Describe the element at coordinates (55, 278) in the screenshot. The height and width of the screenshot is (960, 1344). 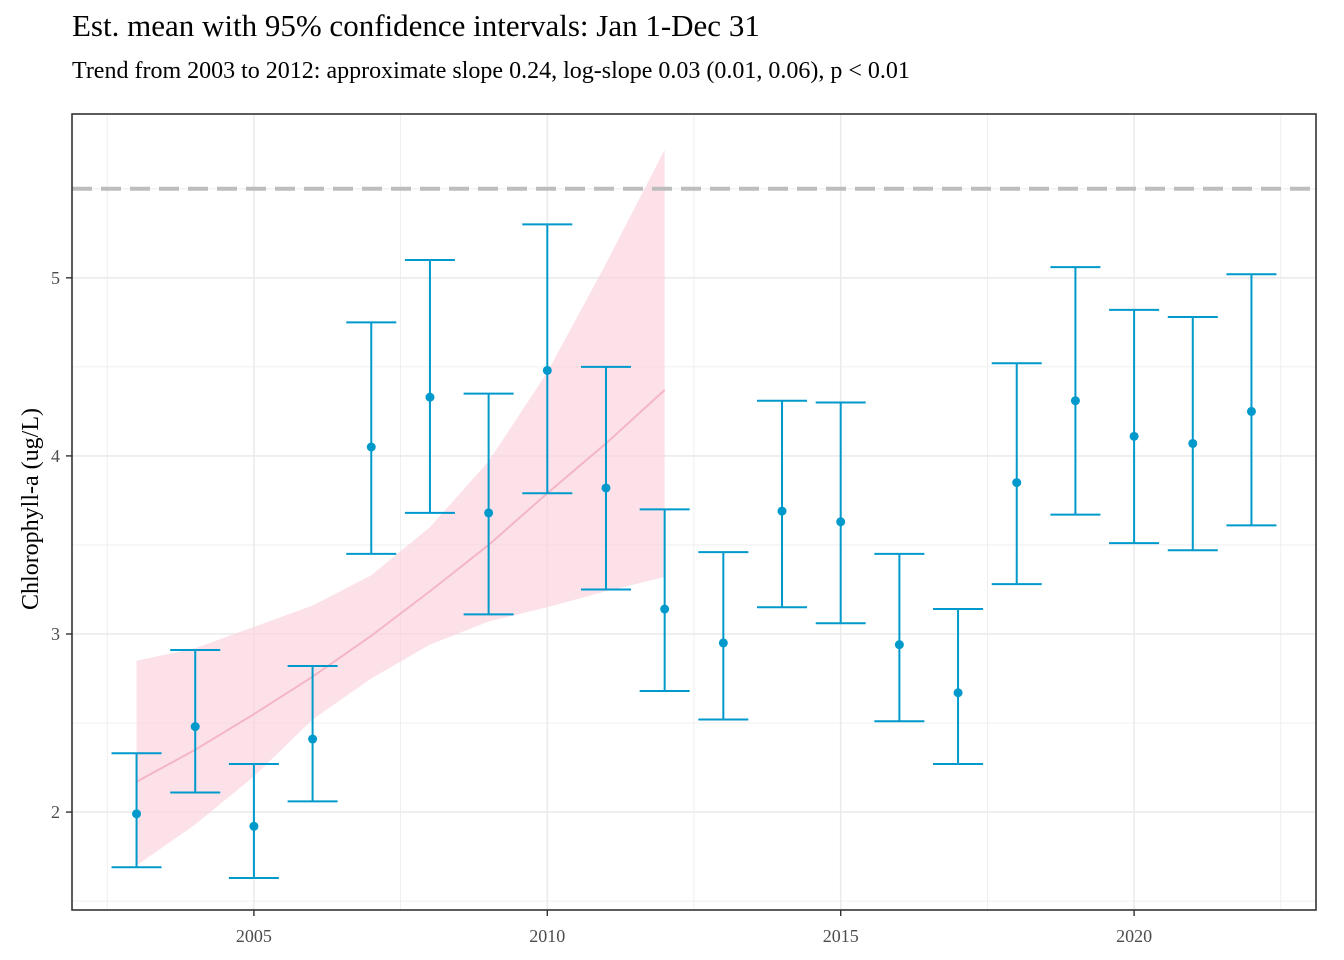
I see `y-tick-label: 5` at that location.